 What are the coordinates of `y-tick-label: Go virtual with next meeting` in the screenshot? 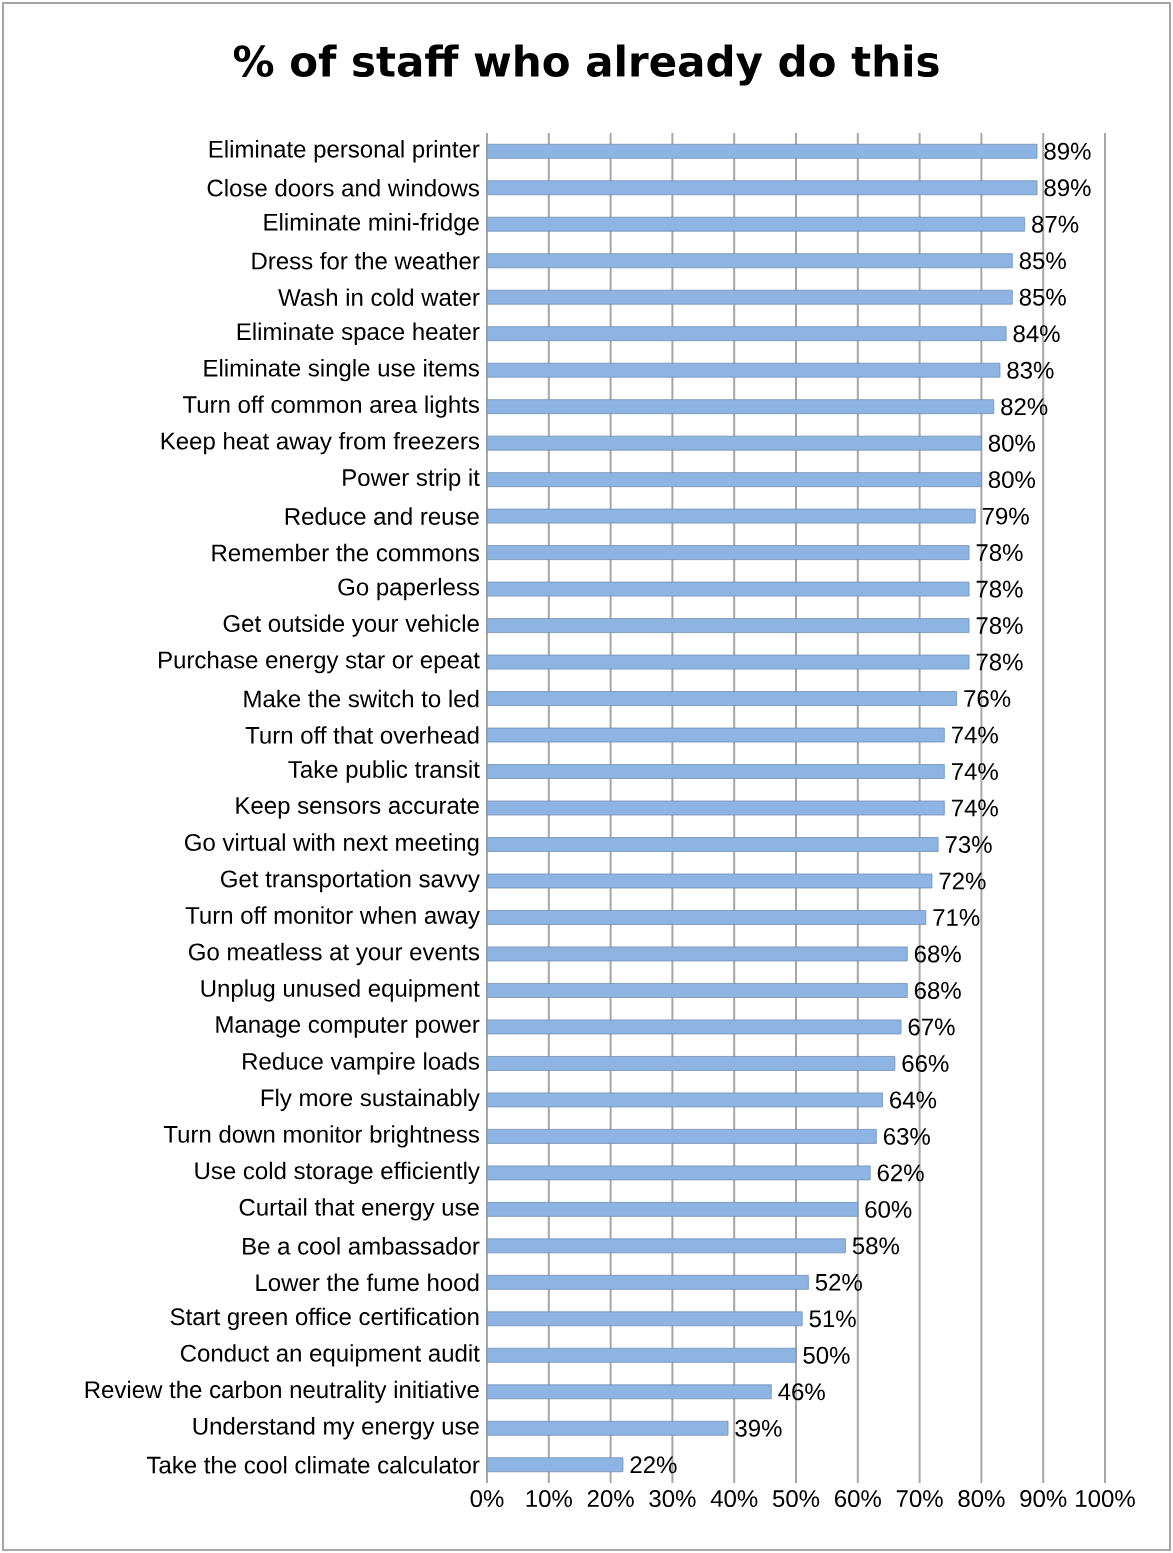 It's located at (331, 844).